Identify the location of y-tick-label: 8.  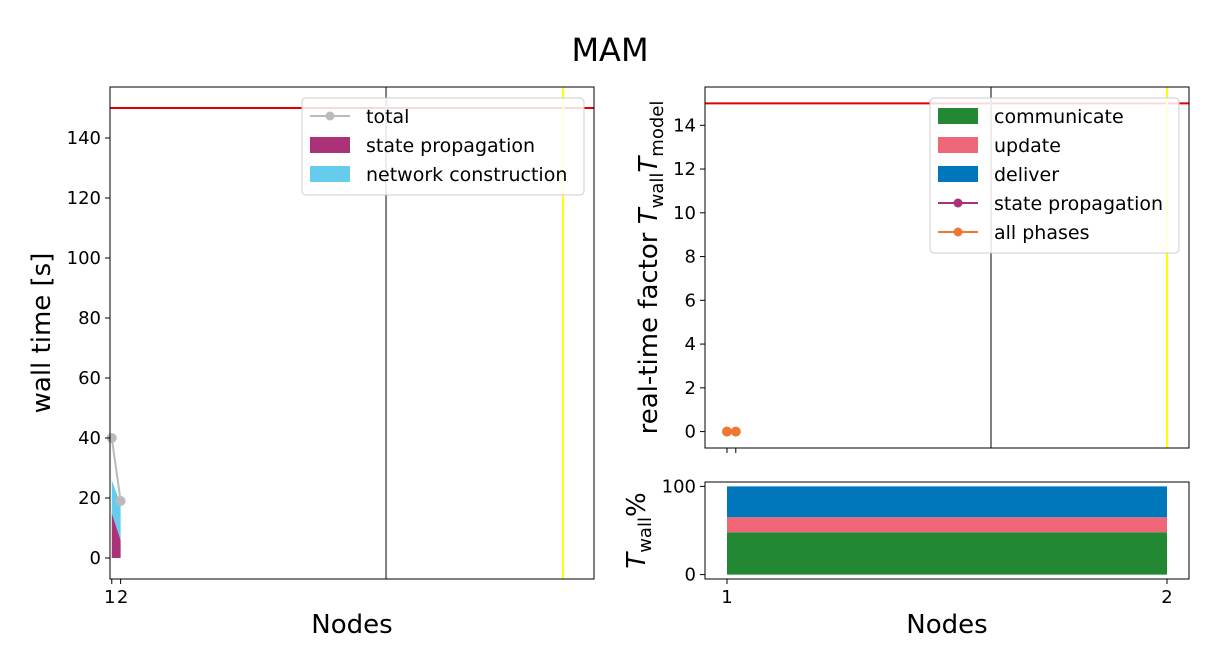
(690, 257).